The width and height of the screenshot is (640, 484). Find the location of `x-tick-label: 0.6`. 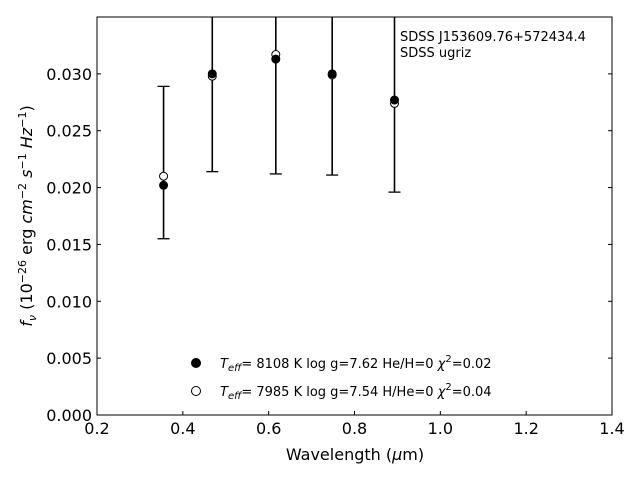

x-tick-label: 0.6 is located at coordinates (268, 428).